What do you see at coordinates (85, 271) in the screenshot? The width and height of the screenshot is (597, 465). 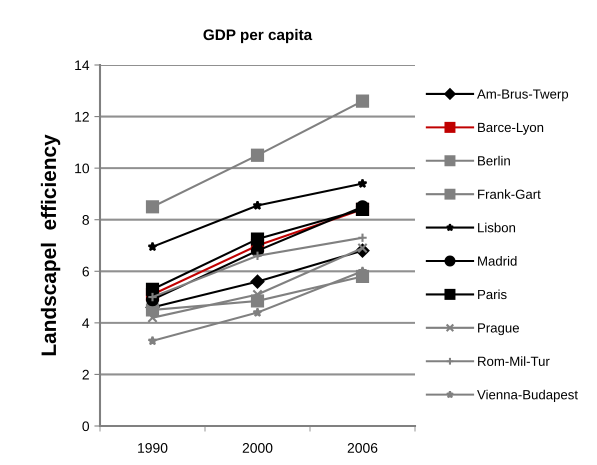 I see `y-tick-label: 6` at bounding box center [85, 271].